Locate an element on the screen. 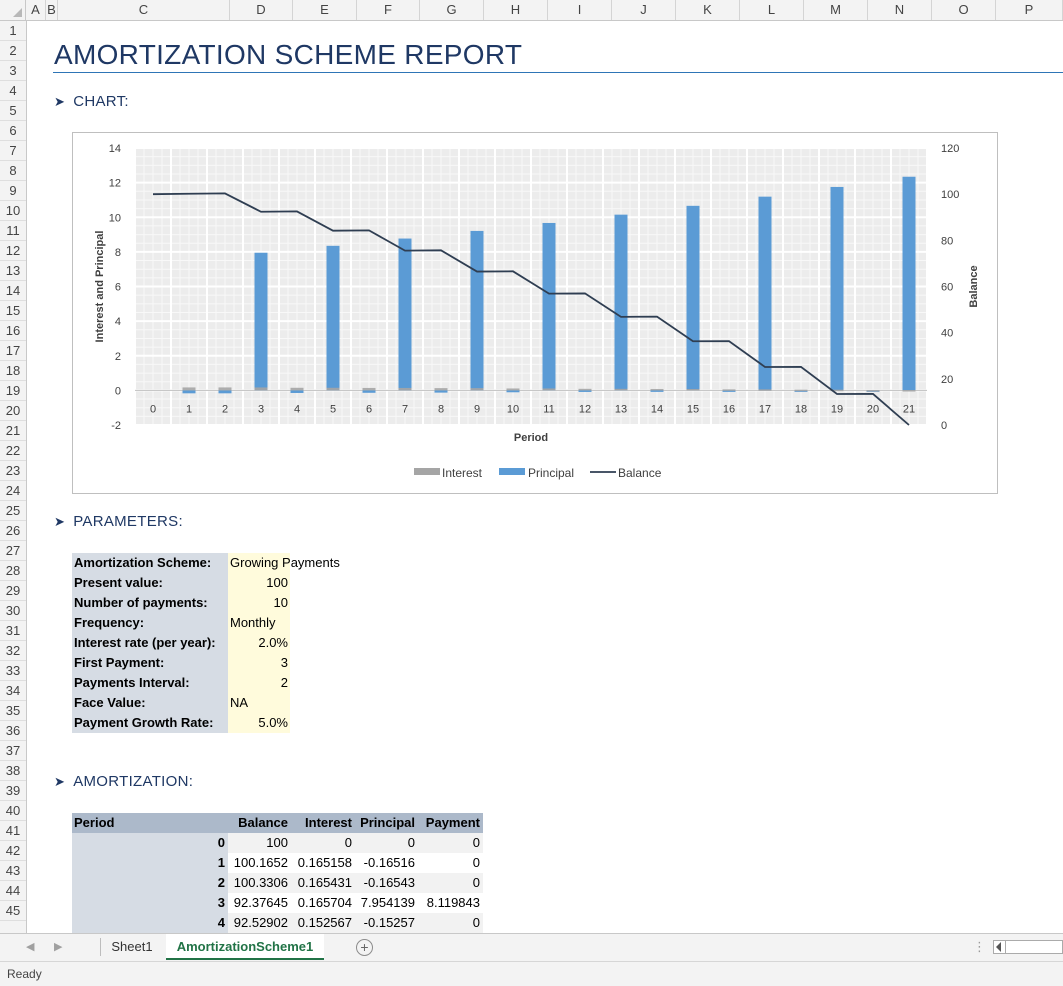 The width and height of the screenshot is (1063, 986). parameter-value: 2 is located at coordinates (259, 683).